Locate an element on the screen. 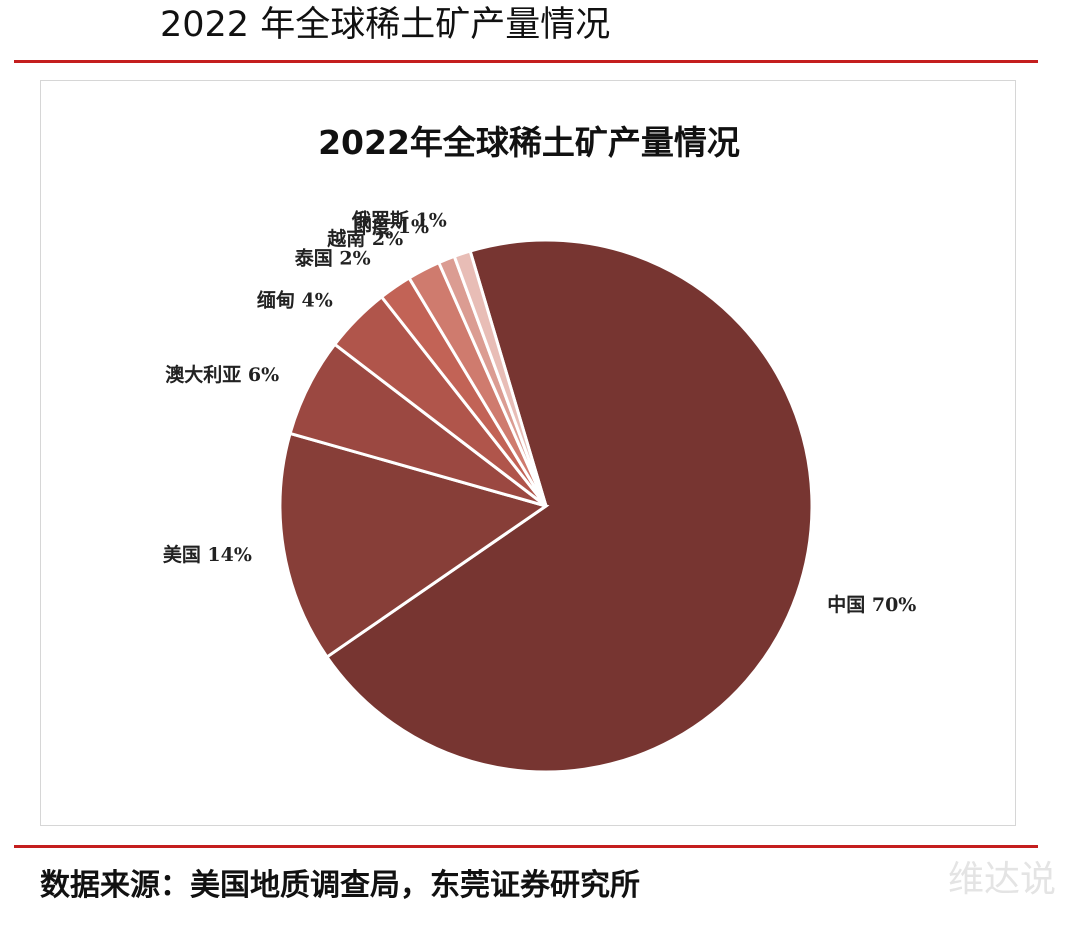  pie-label-1: 美国 14% is located at coordinates (207, 554).